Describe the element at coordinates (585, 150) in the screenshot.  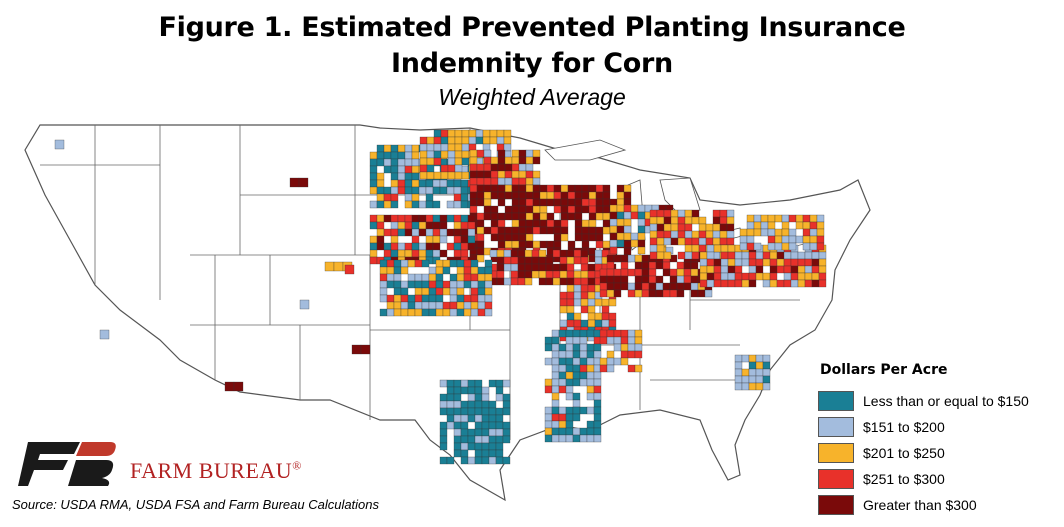
I see `lake-superior` at that location.